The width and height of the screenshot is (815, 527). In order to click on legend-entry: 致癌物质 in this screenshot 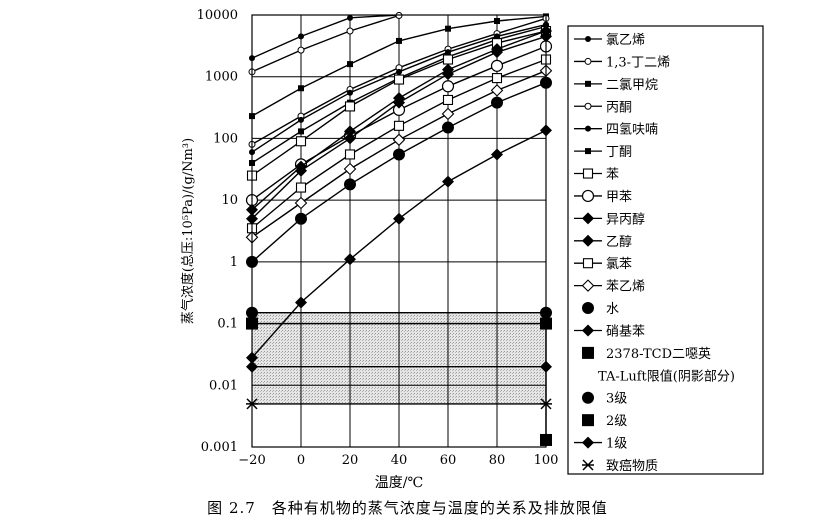, I will do `click(620, 466)`.